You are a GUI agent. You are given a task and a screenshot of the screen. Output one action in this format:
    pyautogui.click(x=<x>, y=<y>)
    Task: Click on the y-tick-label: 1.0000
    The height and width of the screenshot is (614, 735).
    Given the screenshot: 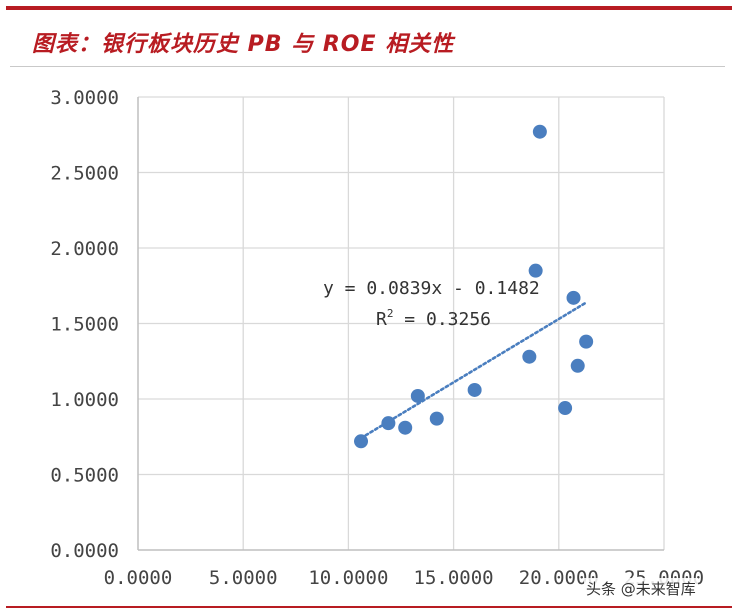 What is the action you would take?
    pyautogui.click(x=84, y=400)
    